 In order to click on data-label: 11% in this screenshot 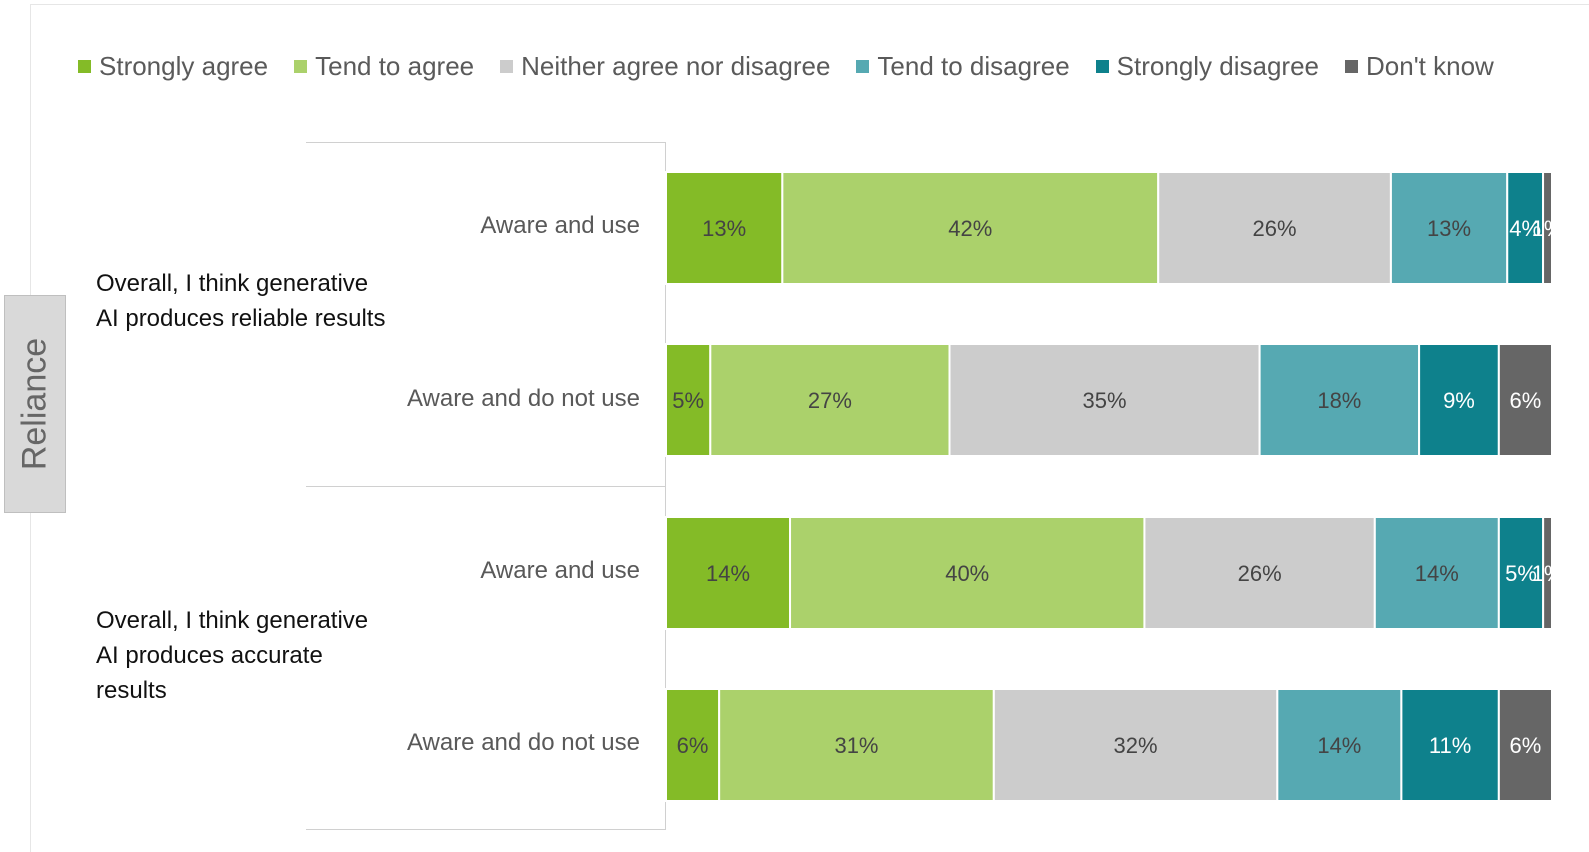, I will do `click(1450, 745)`.